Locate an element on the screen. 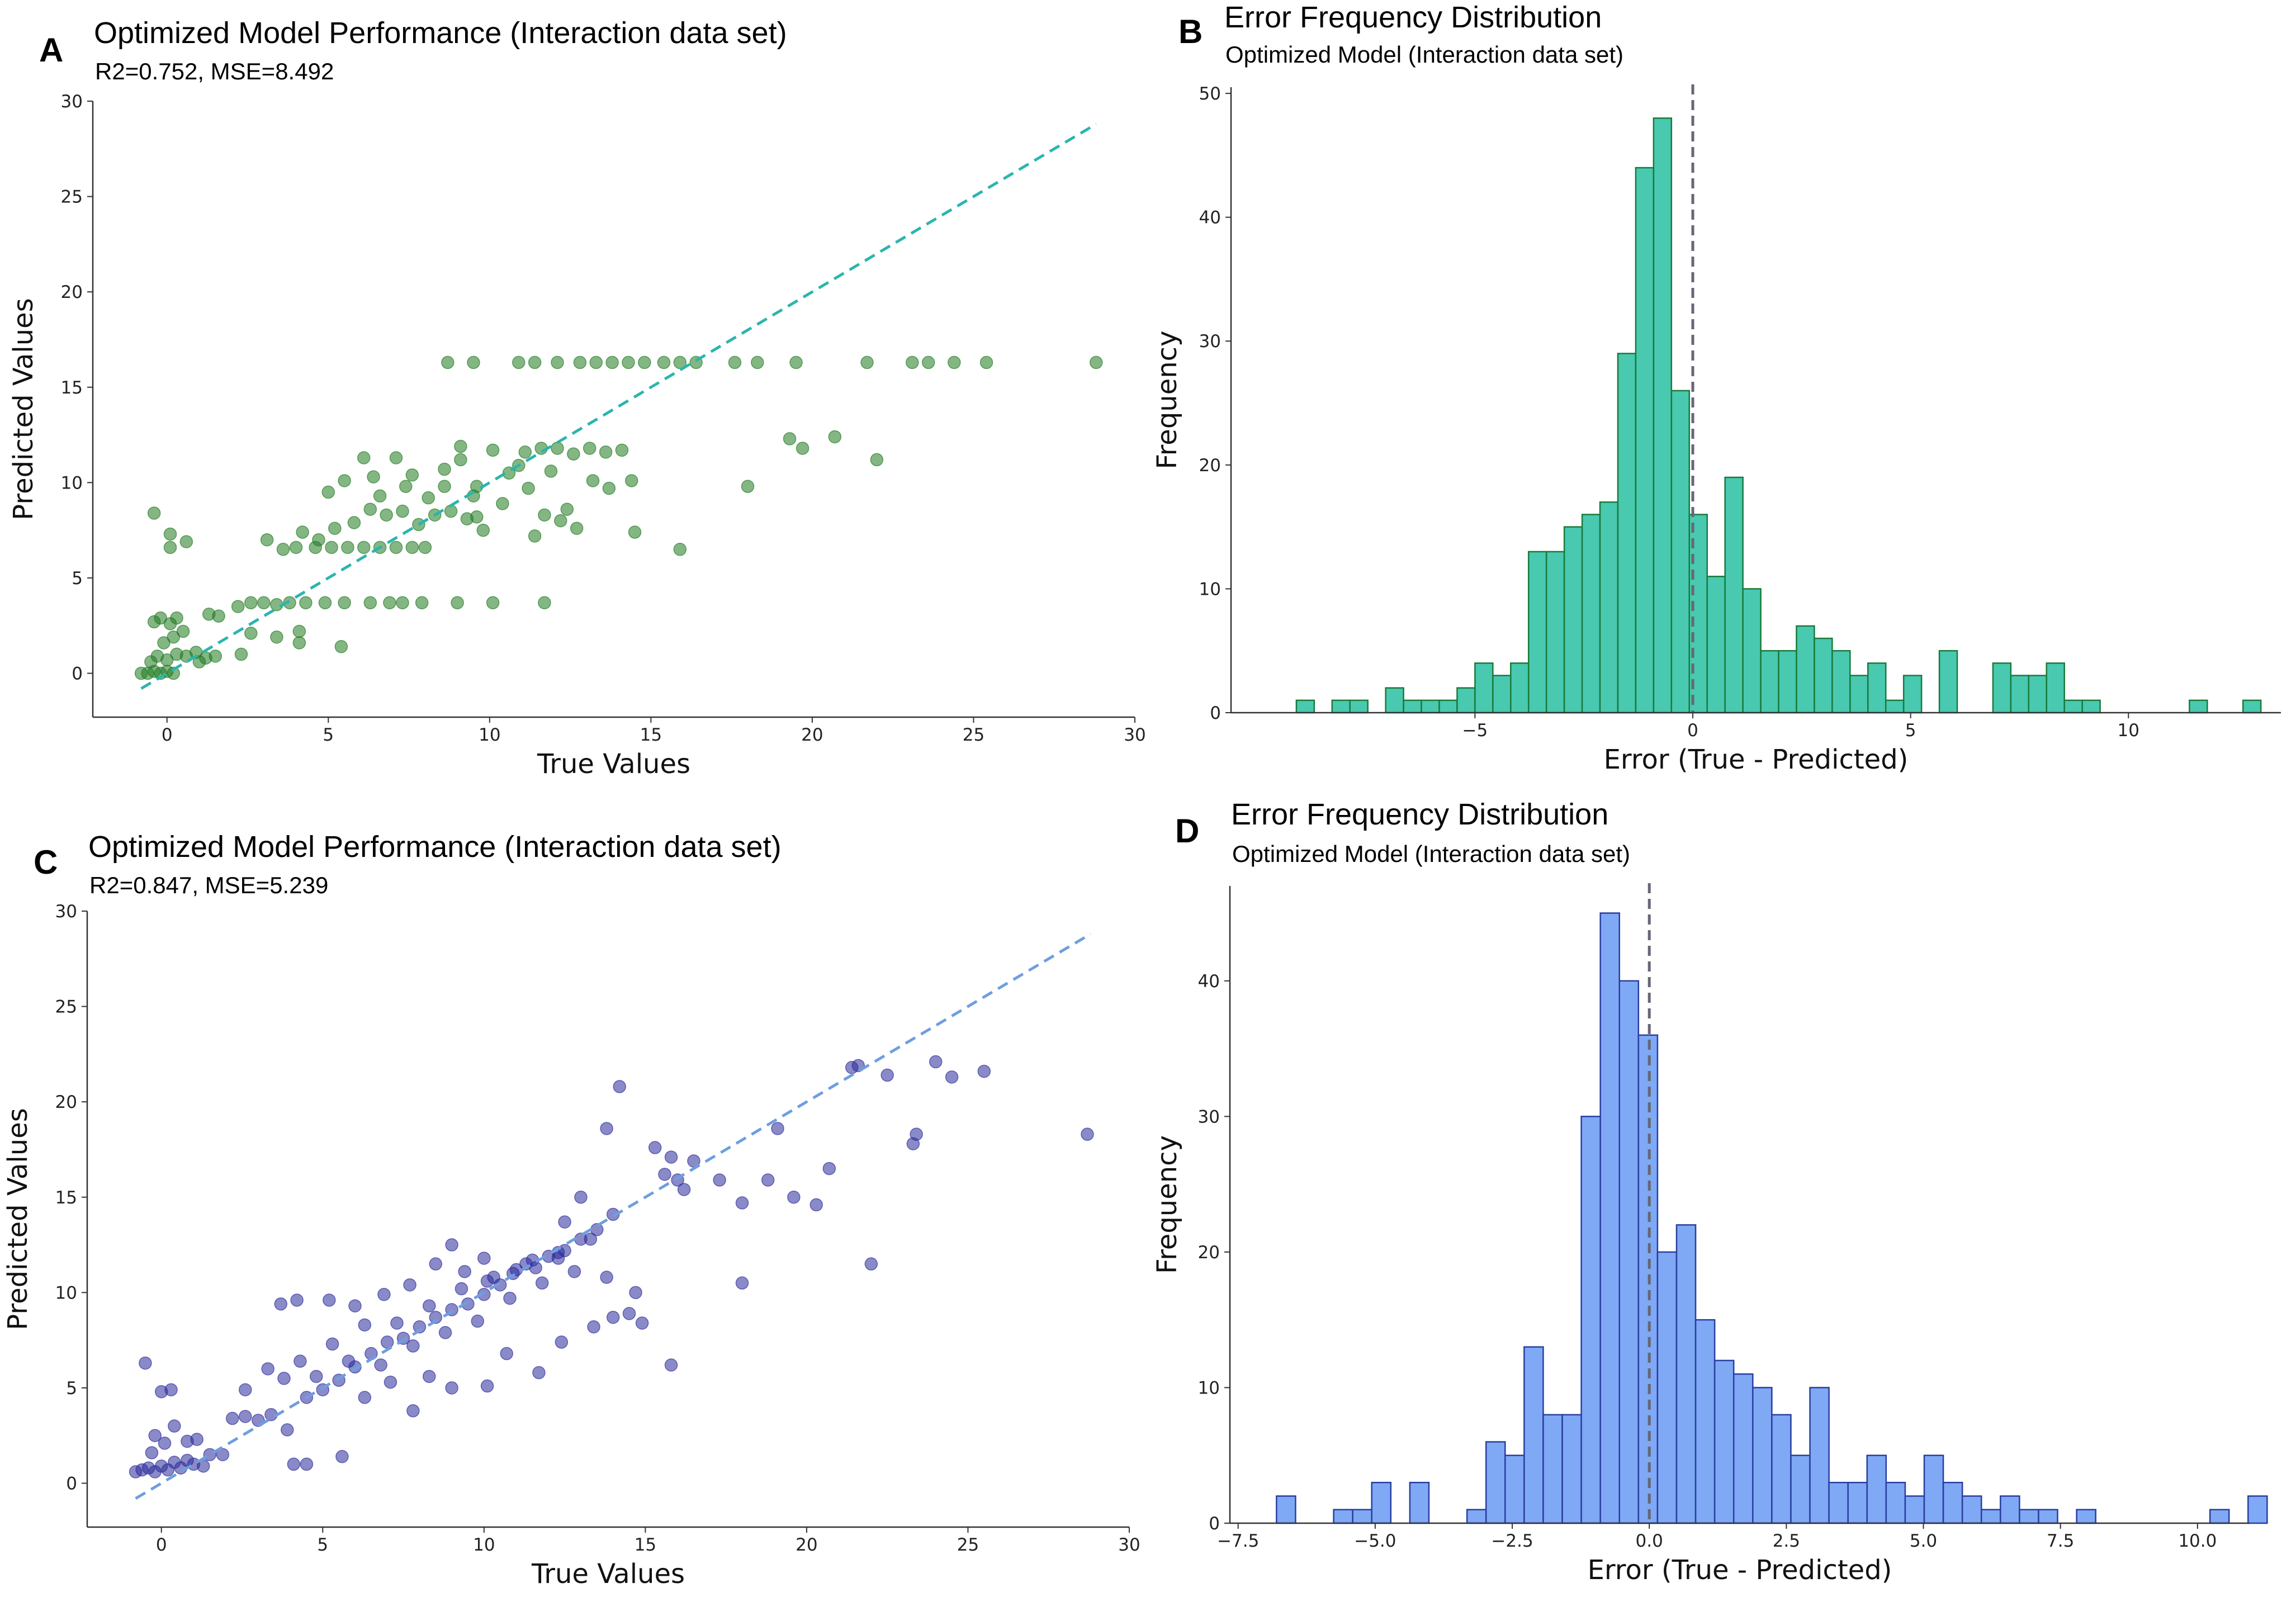 The height and width of the screenshot is (1602, 2296). y-axis-title: Frequency is located at coordinates (1167, 1204).